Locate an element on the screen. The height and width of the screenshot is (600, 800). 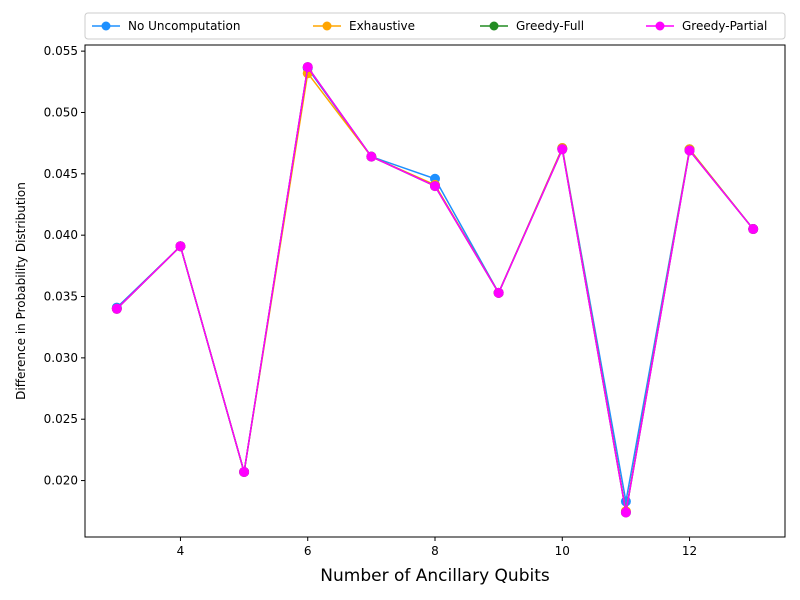
x-tick-label: 8 is located at coordinates (435, 551).